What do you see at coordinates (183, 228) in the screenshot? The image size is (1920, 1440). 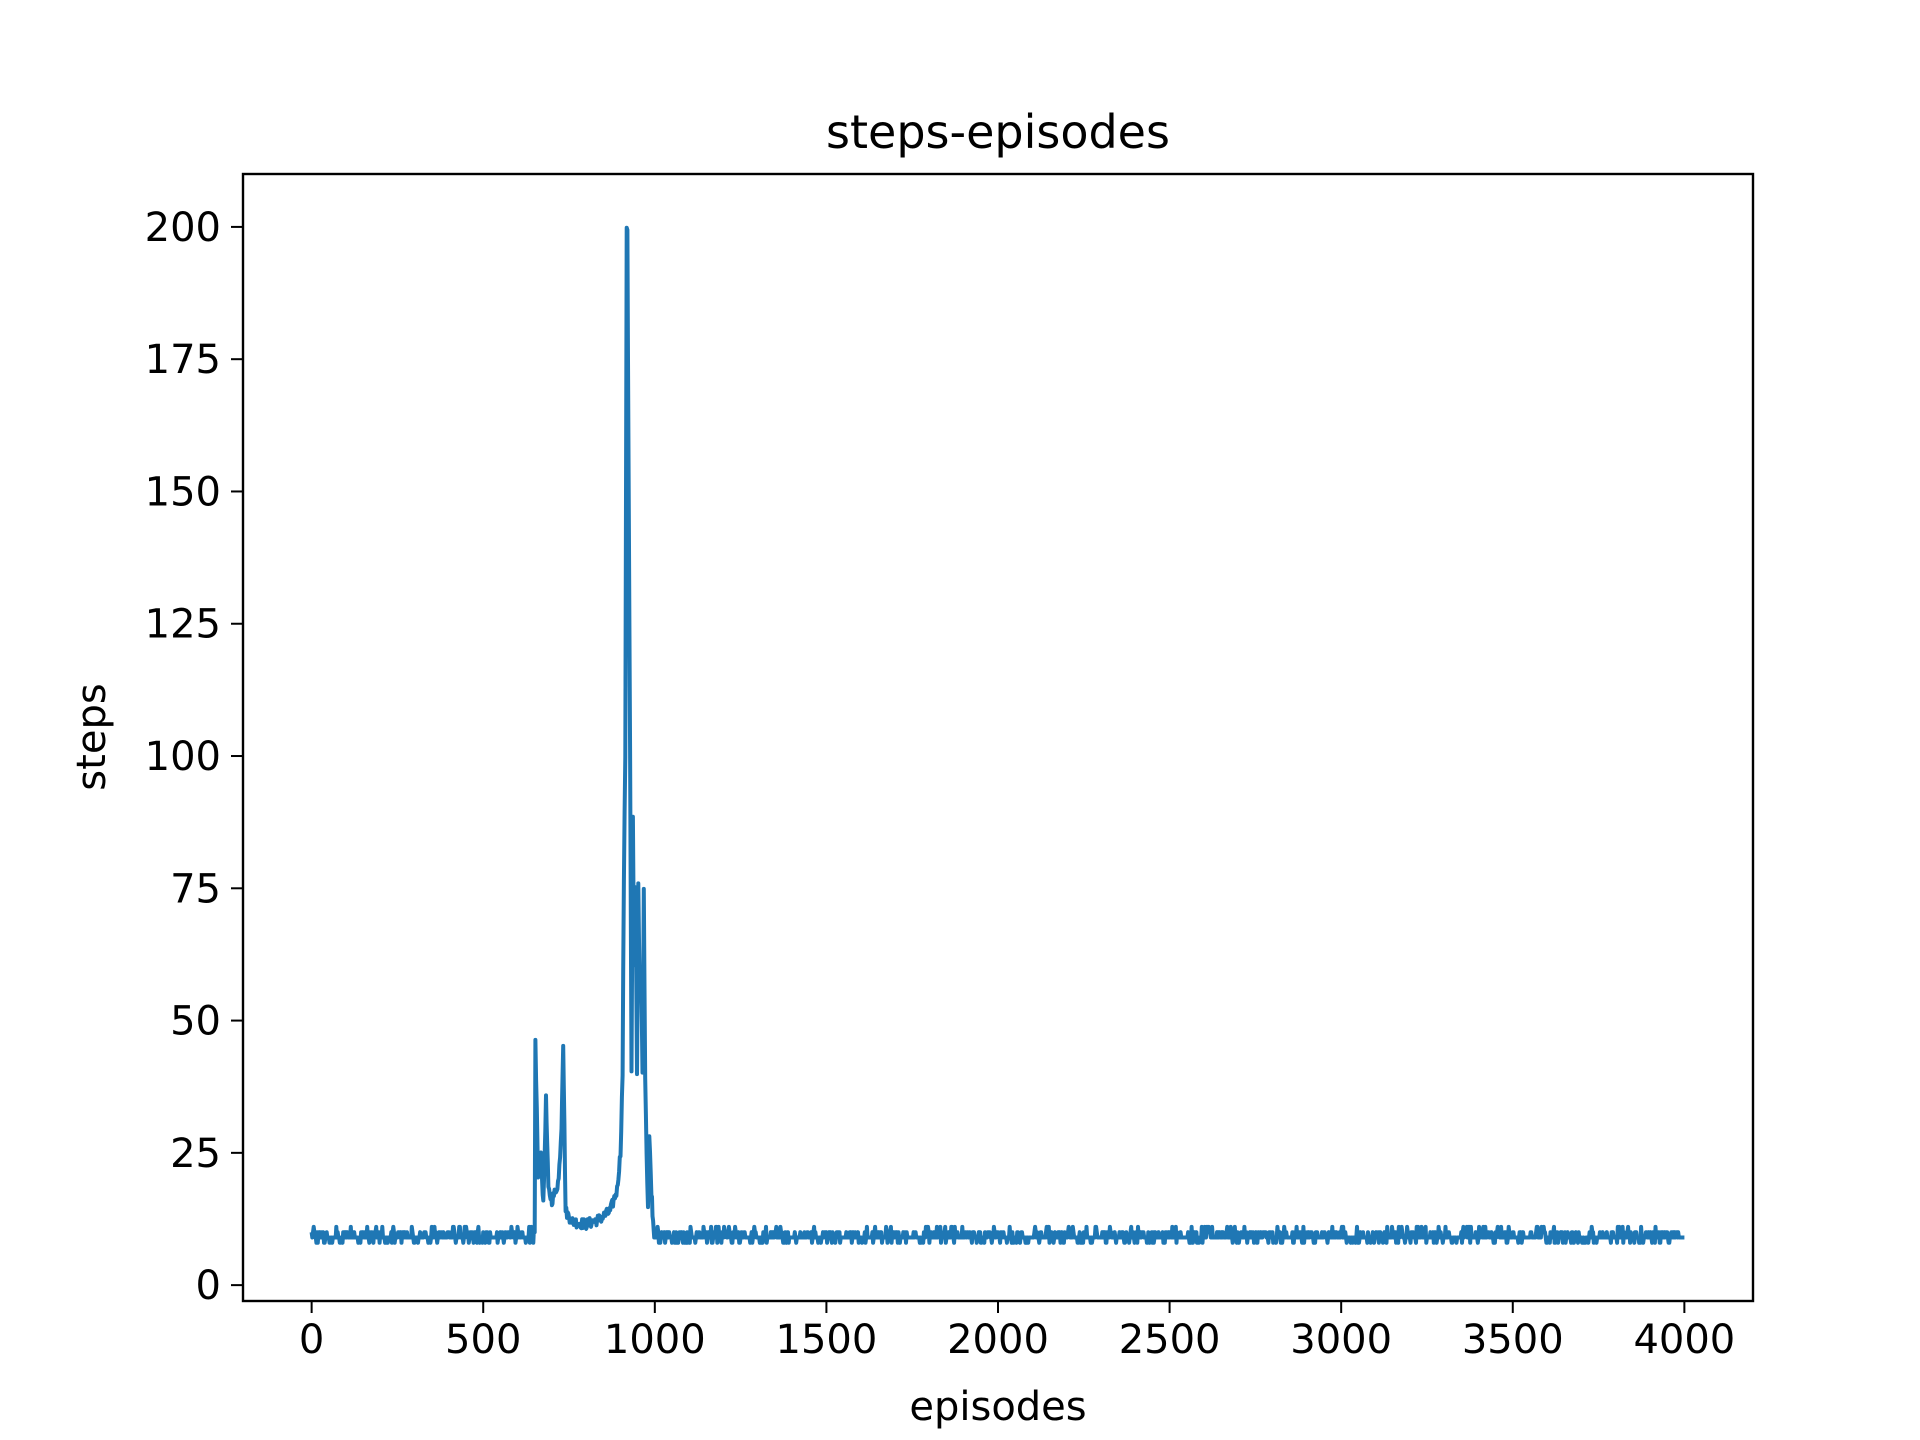 I see `y-tick-label: 200` at bounding box center [183, 228].